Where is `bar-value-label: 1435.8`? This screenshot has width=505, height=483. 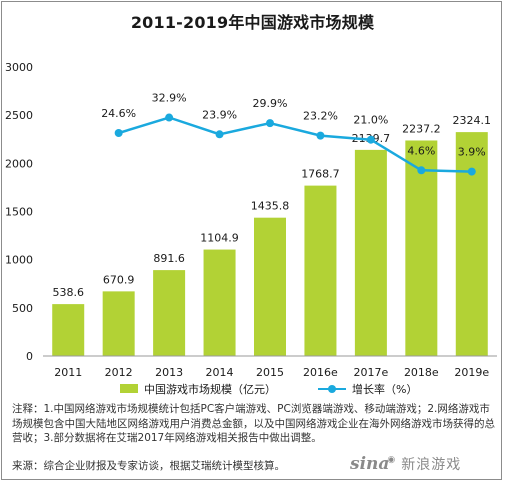 bar-value-label: 1435.8 is located at coordinates (270, 206).